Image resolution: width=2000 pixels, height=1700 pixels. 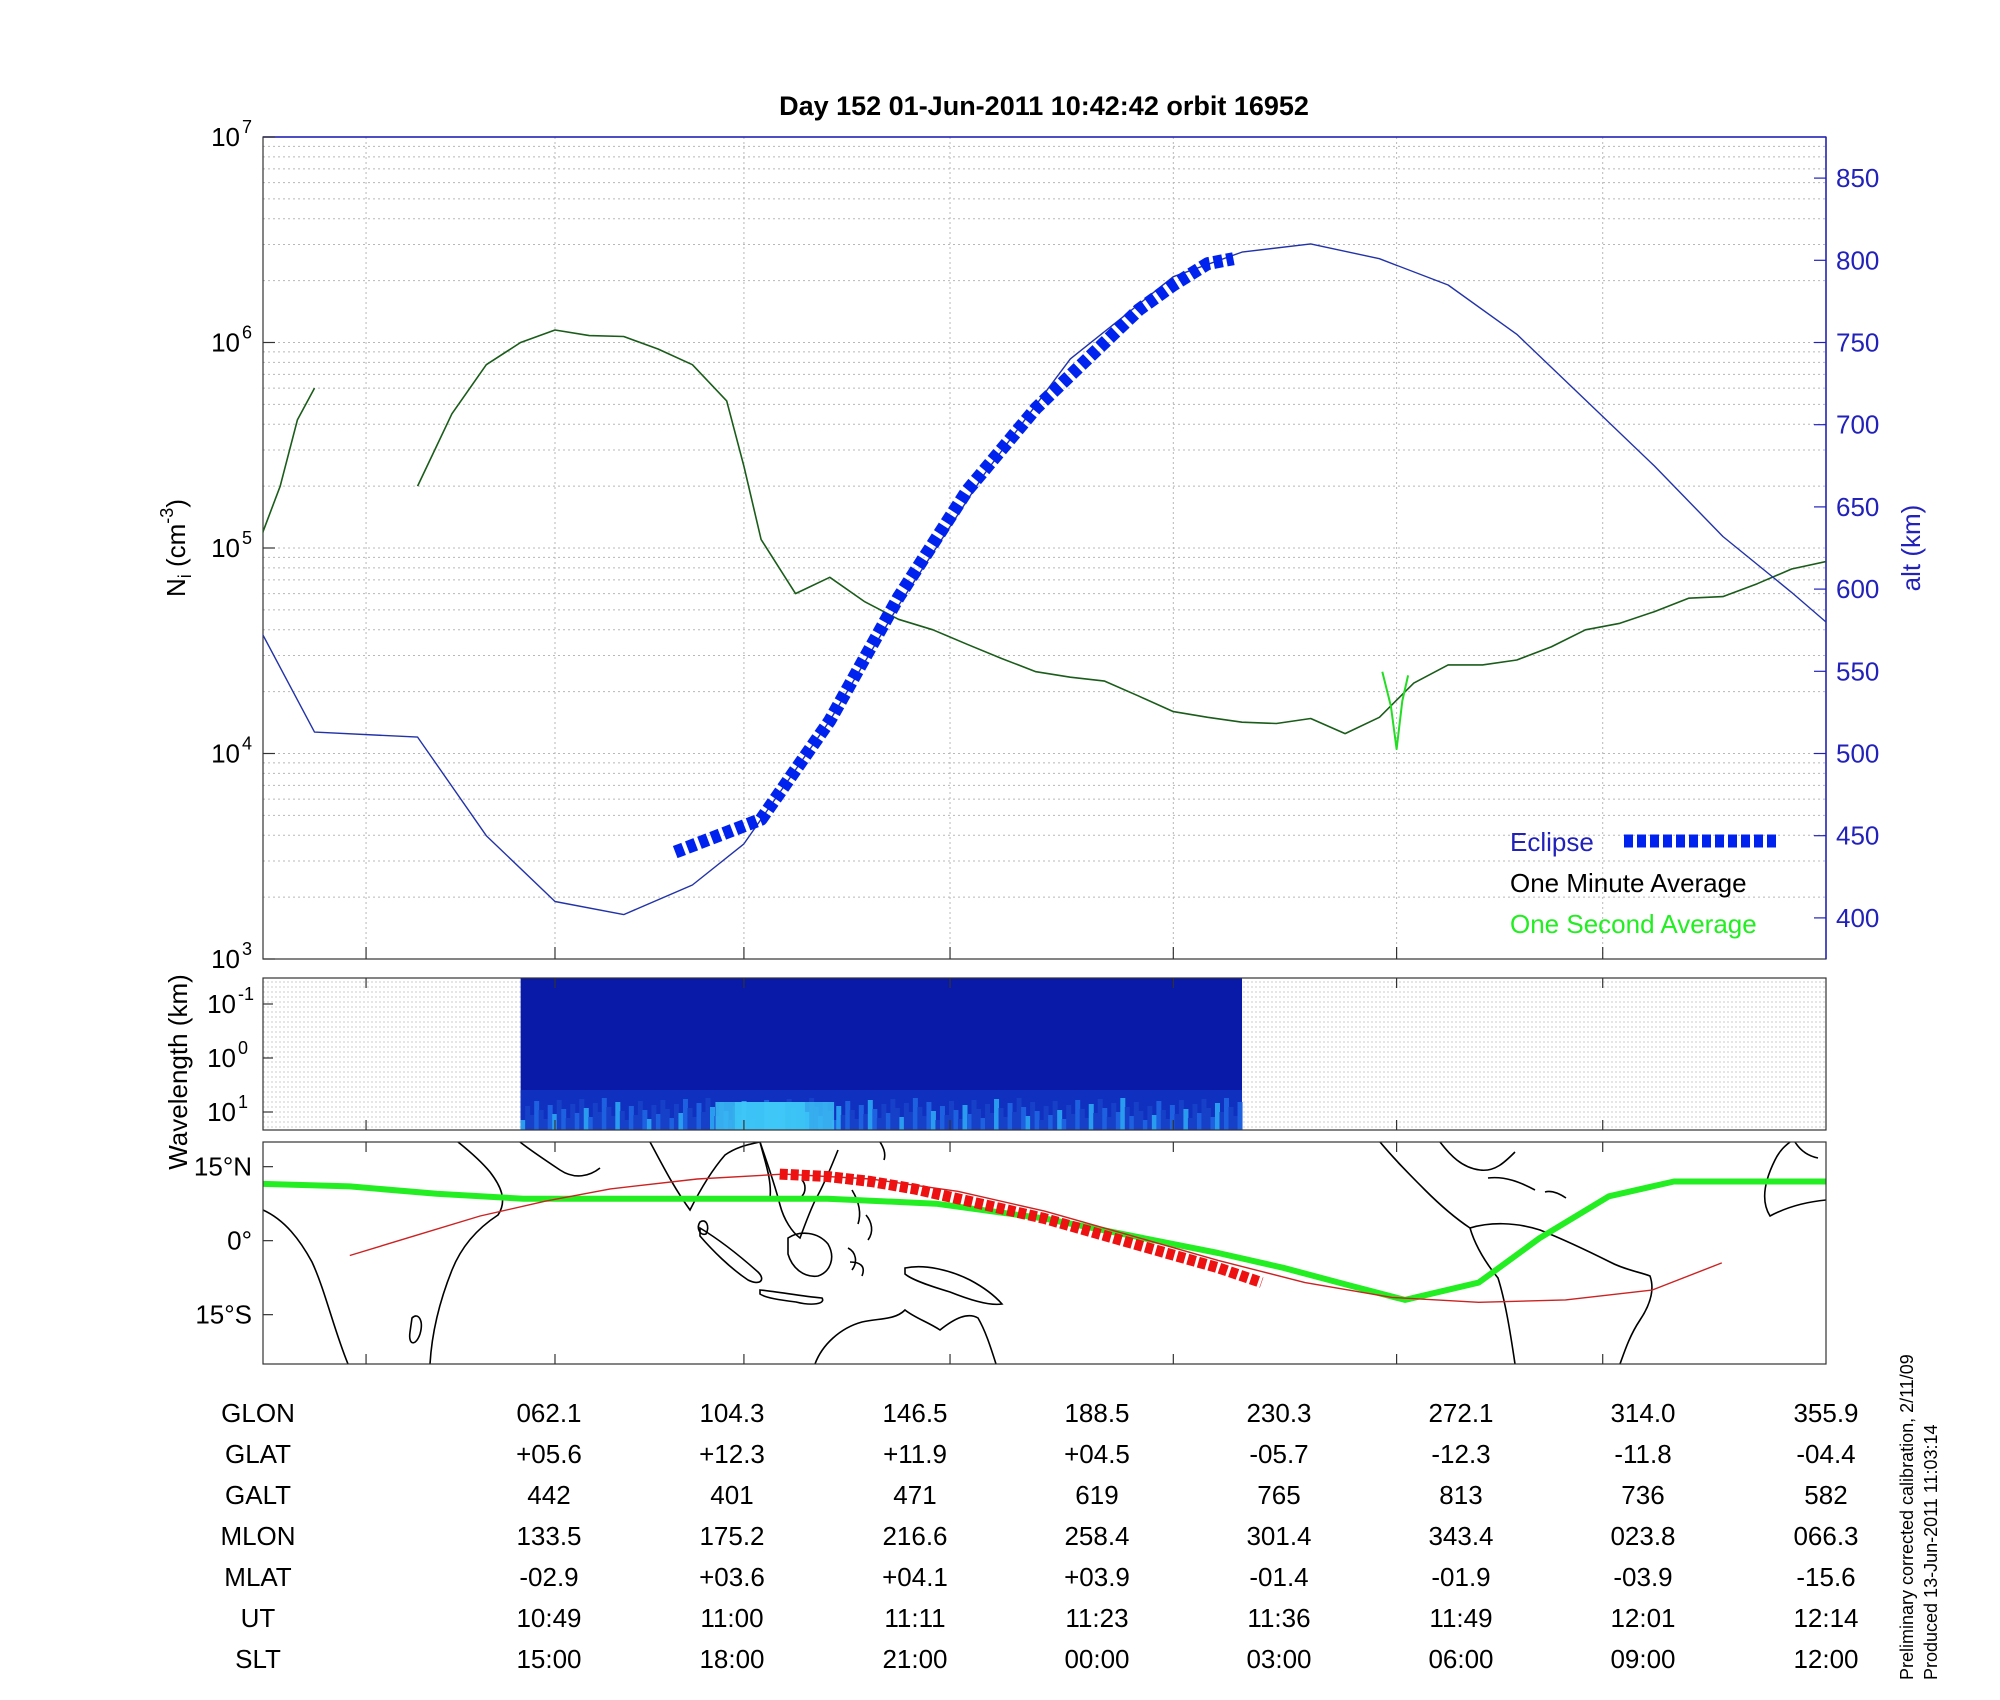 I want to click on coast-borneo, so click(x=810, y=1255).